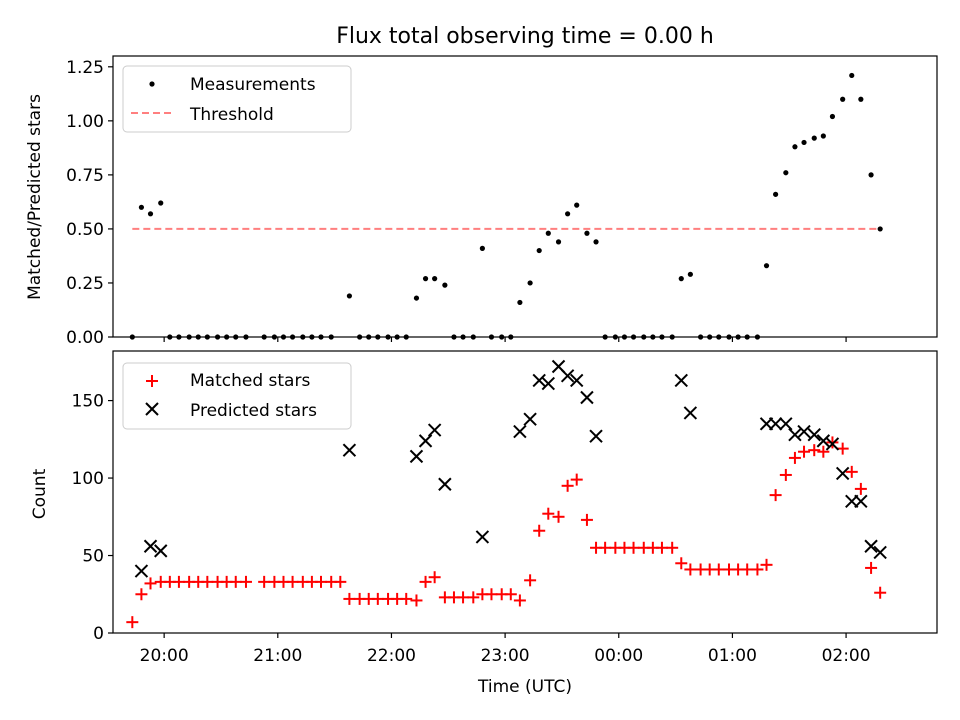  I want to click on y-tick-label: 0, so click(98, 634).